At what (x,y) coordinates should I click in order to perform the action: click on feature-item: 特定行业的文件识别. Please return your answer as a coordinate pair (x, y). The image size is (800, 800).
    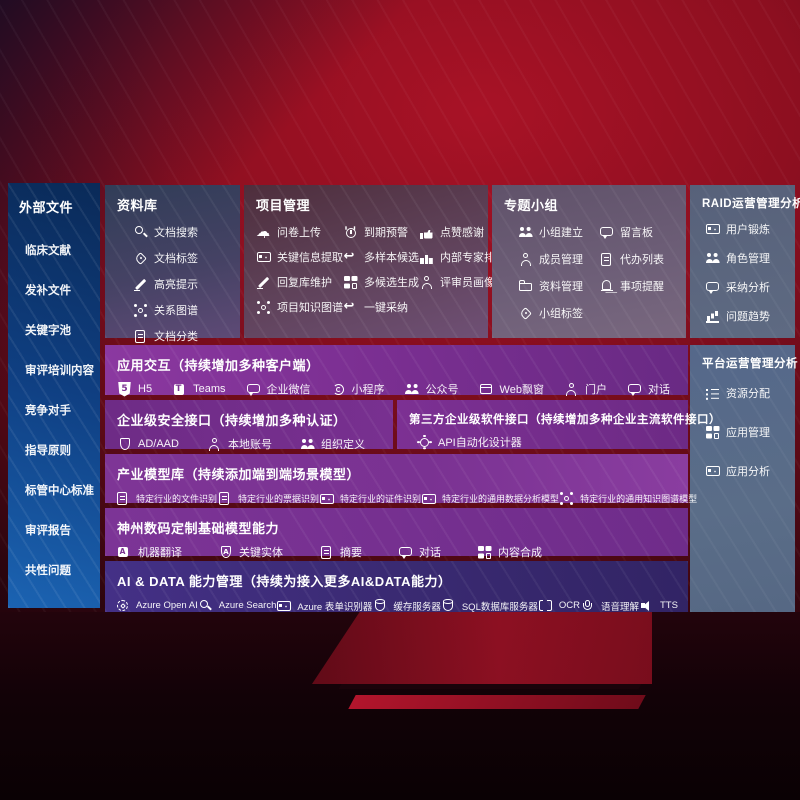
    Looking at the image, I should click on (166, 498).